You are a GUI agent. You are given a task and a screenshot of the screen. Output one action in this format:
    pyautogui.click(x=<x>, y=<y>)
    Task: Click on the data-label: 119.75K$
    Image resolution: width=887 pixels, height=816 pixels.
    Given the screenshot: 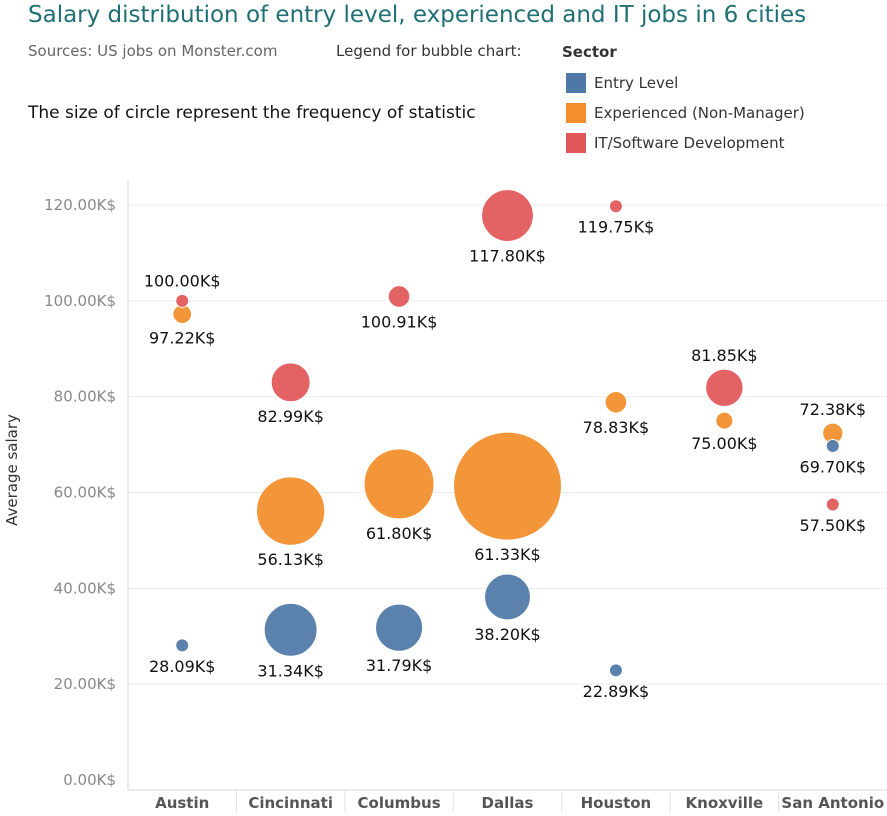 What is the action you would take?
    pyautogui.click(x=616, y=227)
    